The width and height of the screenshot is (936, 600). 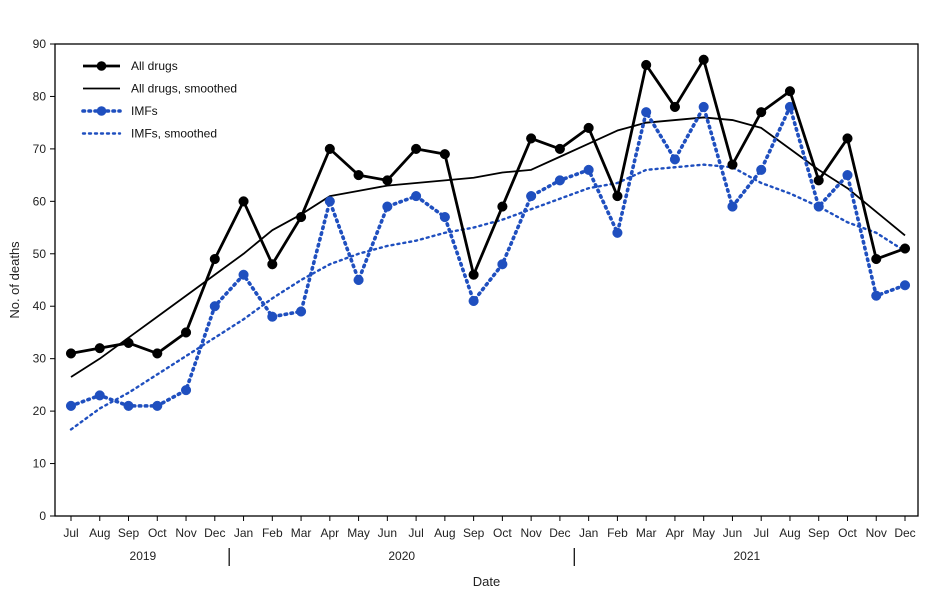 What do you see at coordinates (40, 201) in the screenshot?
I see `y-tick-label: 60` at bounding box center [40, 201].